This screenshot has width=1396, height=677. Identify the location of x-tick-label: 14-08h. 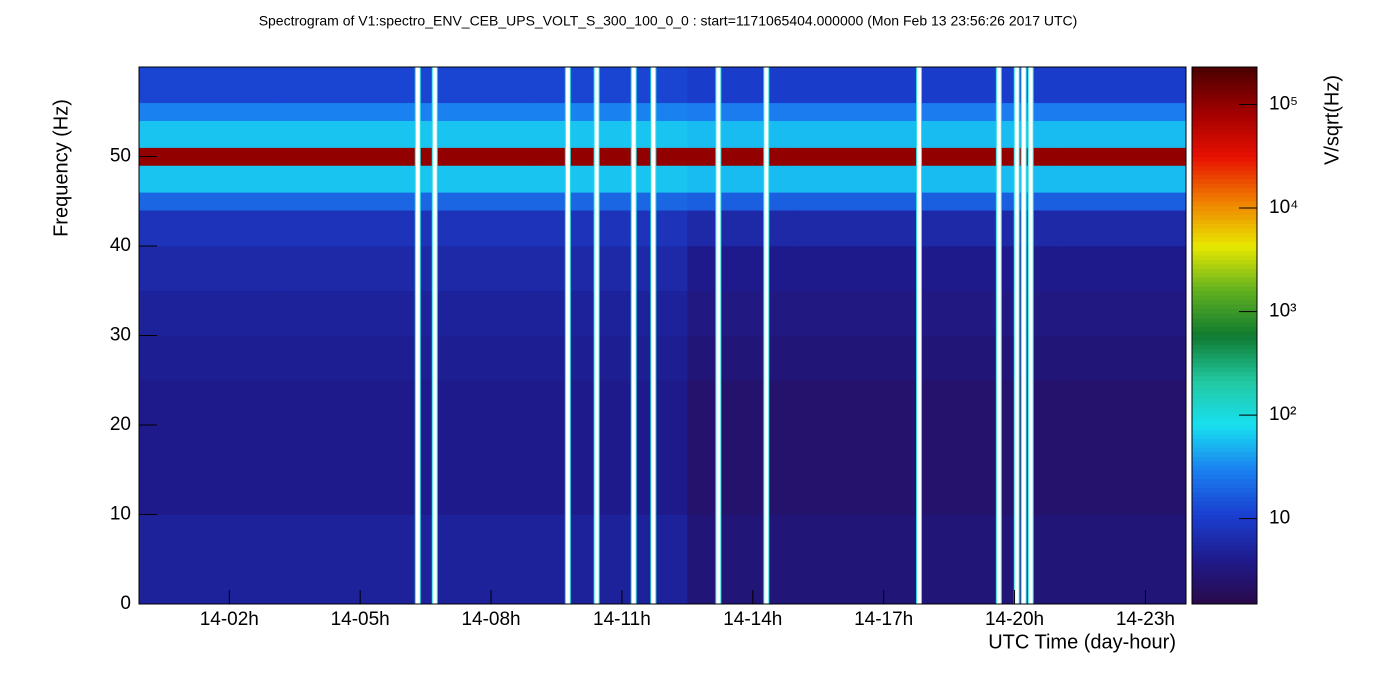
(490, 619).